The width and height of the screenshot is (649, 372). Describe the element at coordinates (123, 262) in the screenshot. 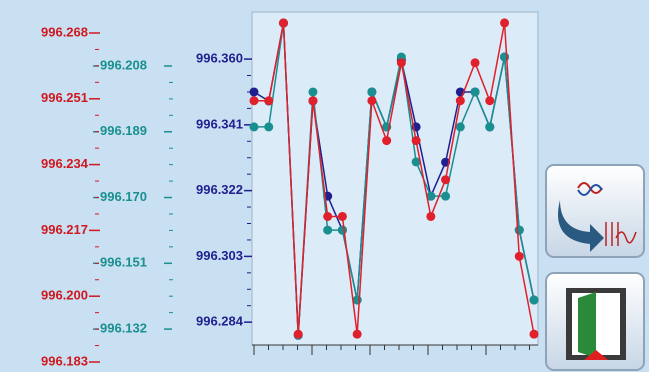

I see `y-tick-label: 996.151` at that location.